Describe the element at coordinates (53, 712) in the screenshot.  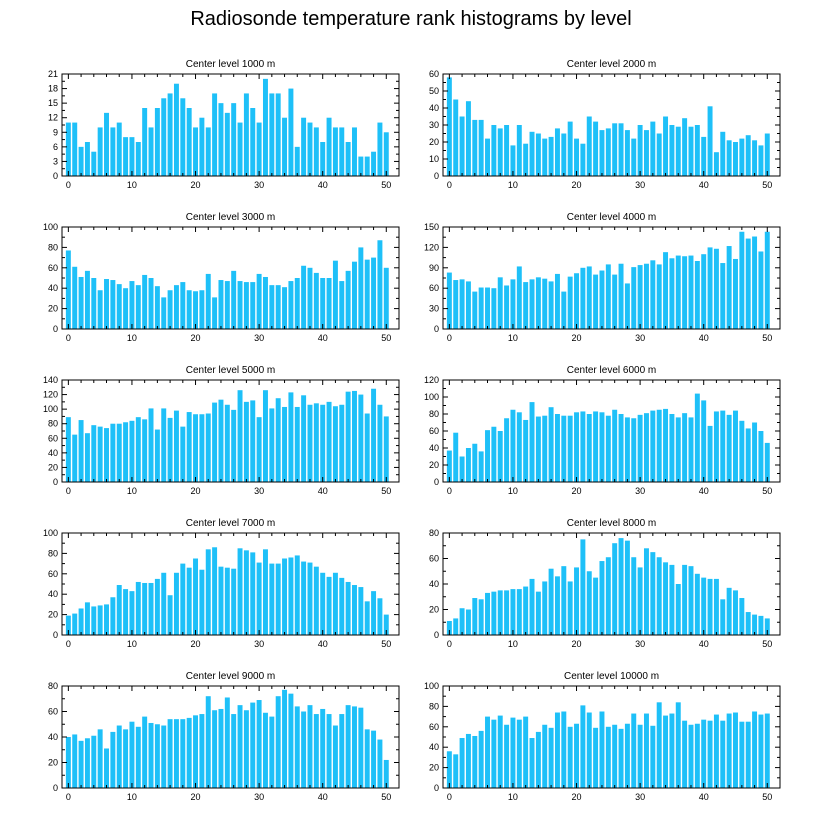
I see `y-tick-label: 60` at that location.